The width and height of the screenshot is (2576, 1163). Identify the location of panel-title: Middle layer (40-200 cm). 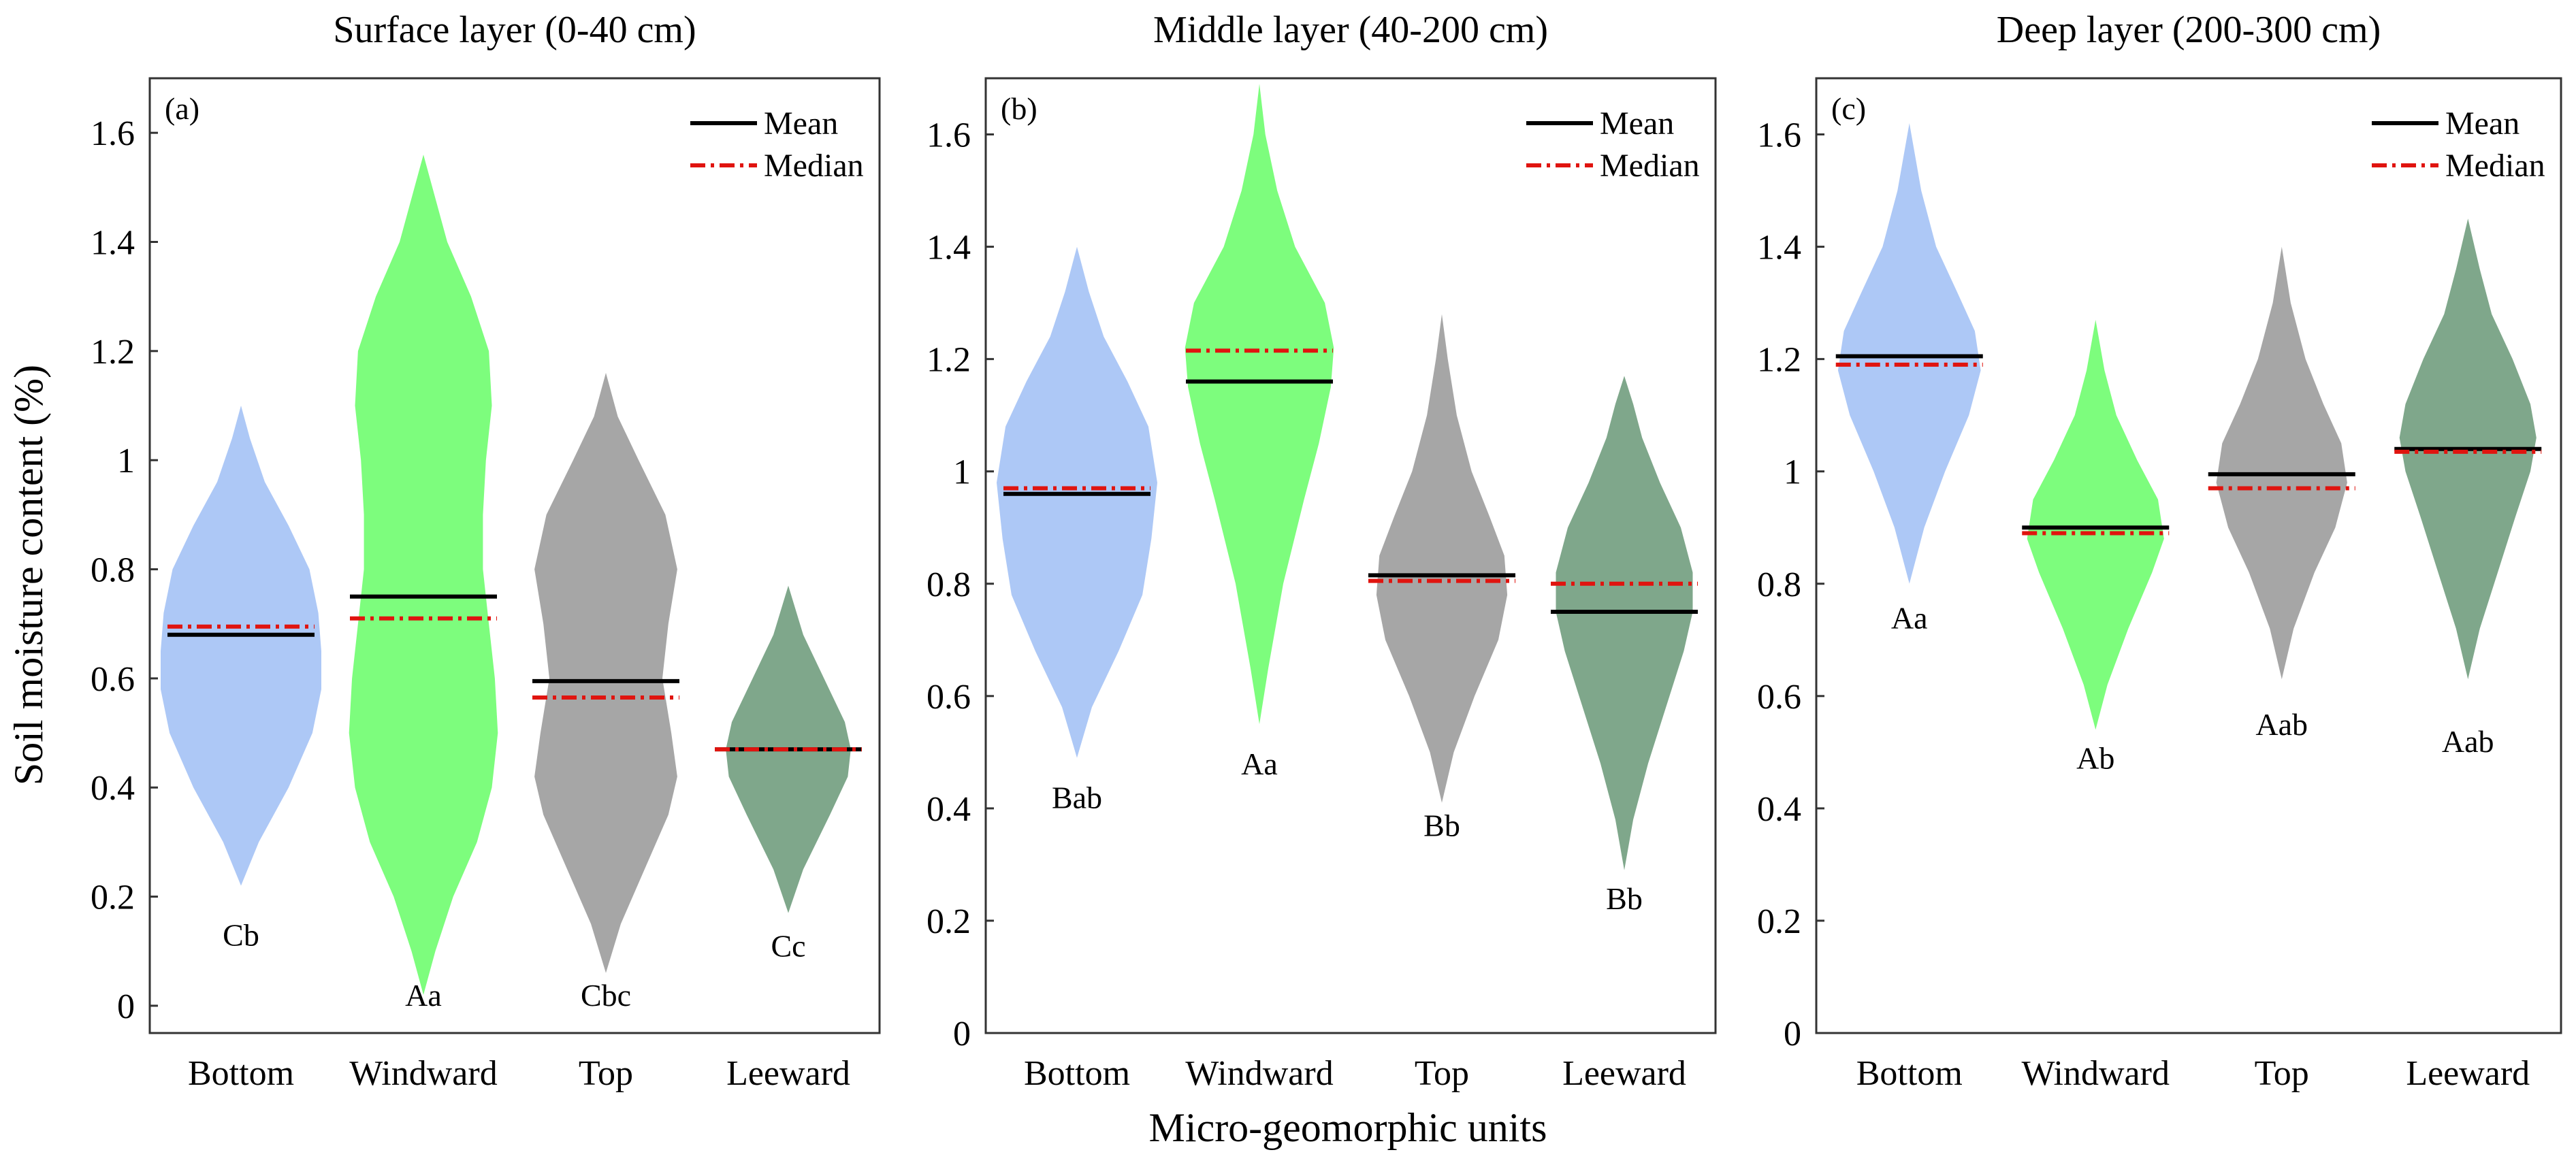
(1351, 30).